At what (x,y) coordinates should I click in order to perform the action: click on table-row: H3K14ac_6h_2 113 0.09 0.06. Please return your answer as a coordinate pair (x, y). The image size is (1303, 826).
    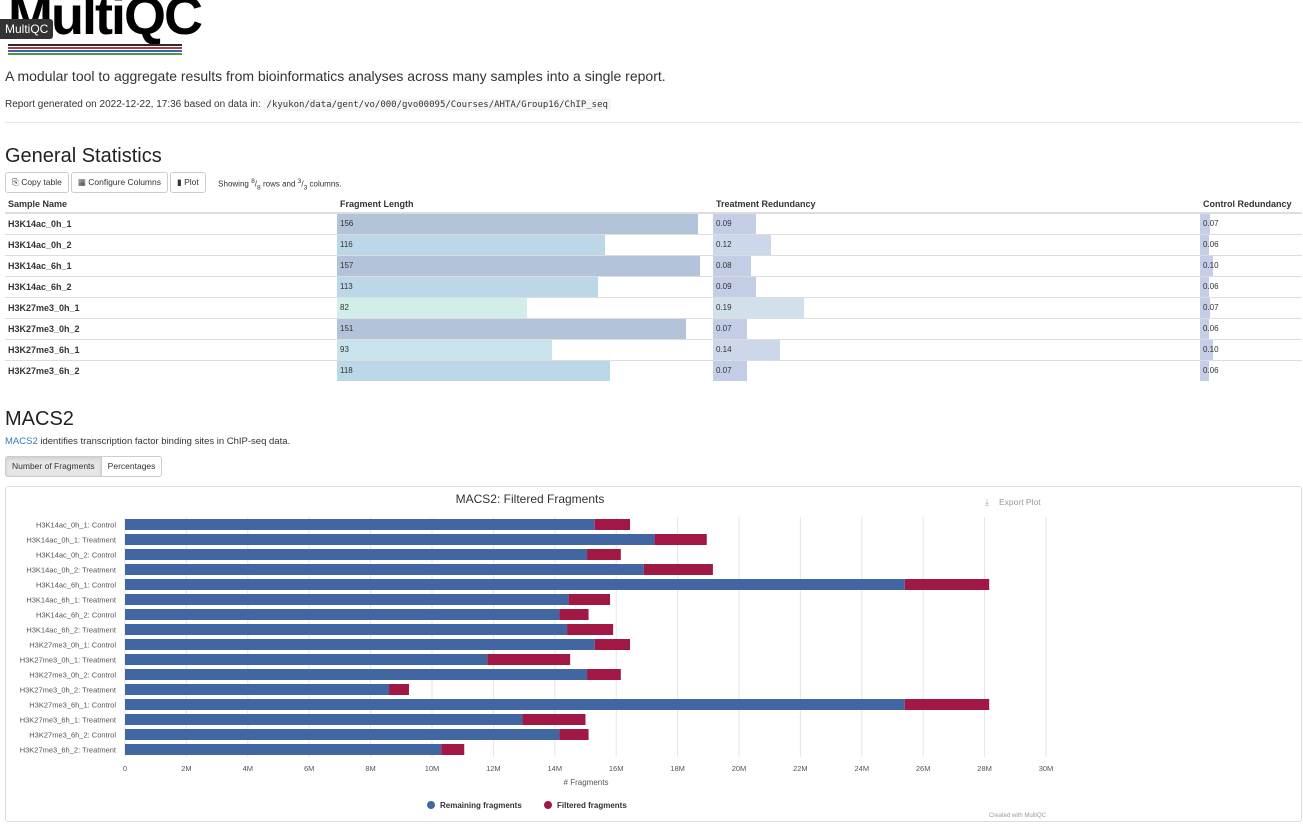
    Looking at the image, I should click on (653, 287).